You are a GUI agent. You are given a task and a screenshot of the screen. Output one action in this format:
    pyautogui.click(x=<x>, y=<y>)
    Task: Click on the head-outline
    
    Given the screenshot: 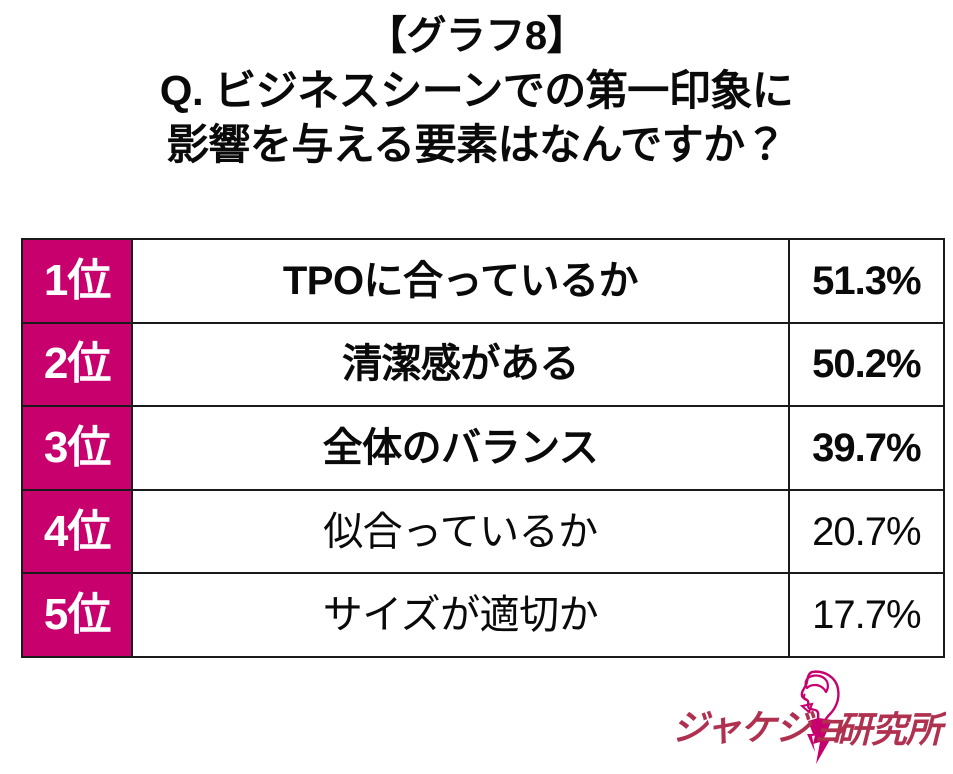 What is the action you would take?
    pyautogui.click(x=820, y=696)
    